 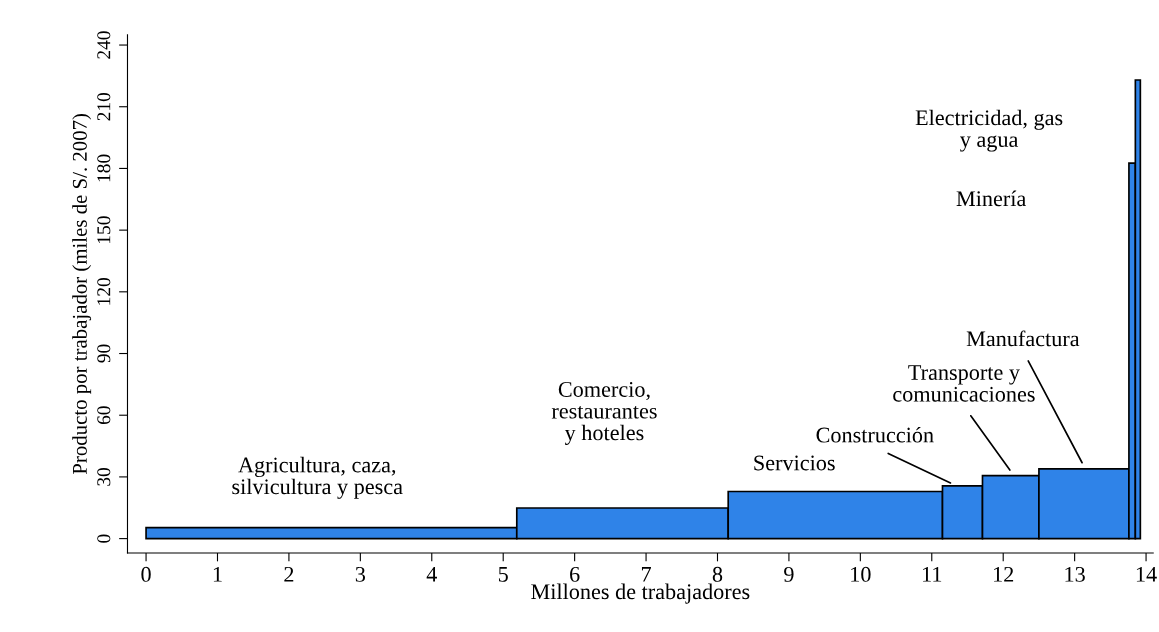 What do you see at coordinates (794, 463) in the screenshot?
I see `annotation: Servicios` at bounding box center [794, 463].